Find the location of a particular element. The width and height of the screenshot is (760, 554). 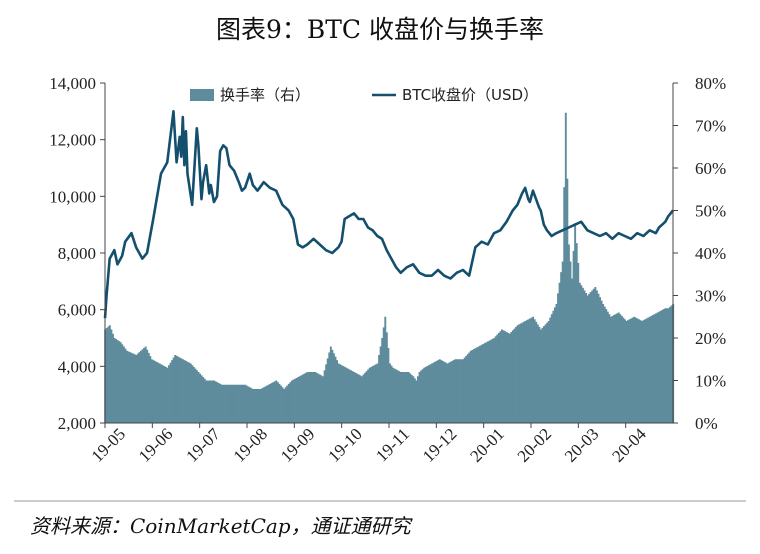

x-tick-label: 20-01 is located at coordinates (486, 444).